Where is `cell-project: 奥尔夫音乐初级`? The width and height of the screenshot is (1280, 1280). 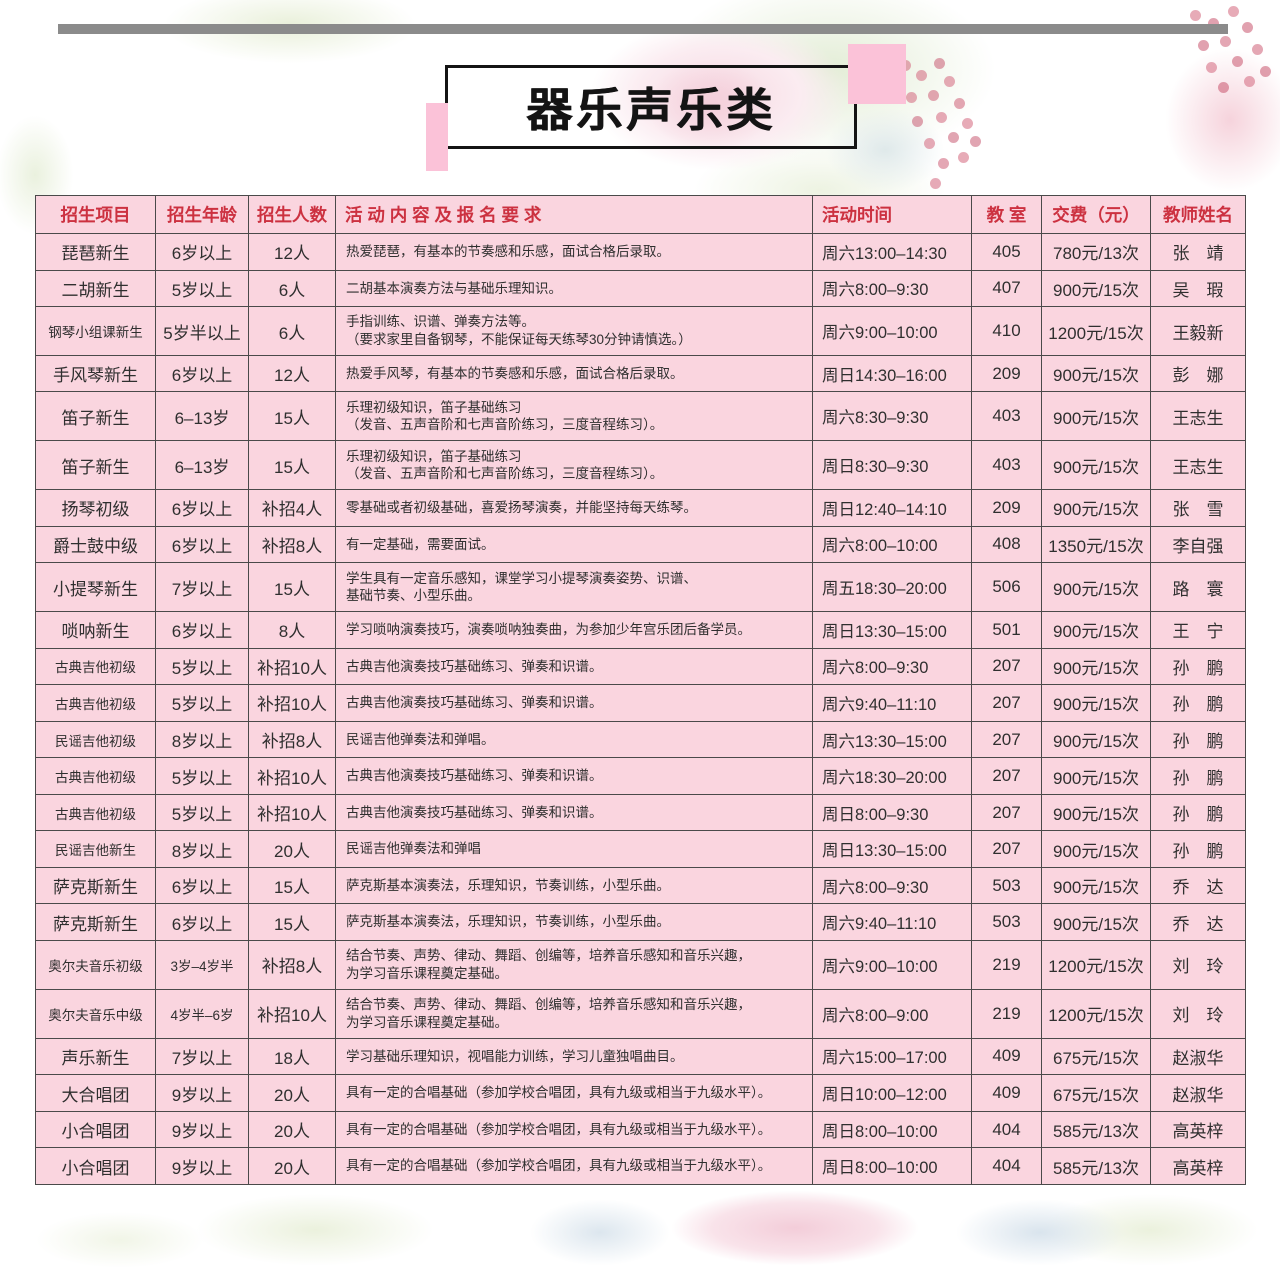 cell-project: 奥尔夫音乐初级 is located at coordinates (95, 965).